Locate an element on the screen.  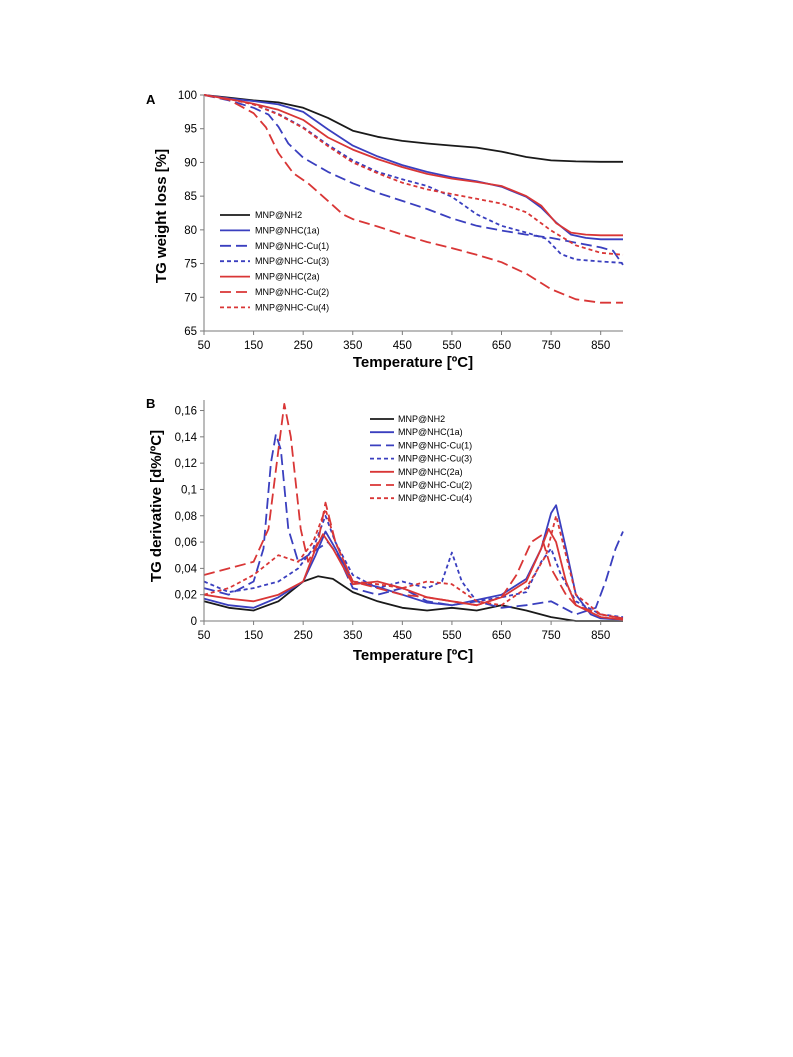
y-tick-label: 80 is located at coordinates (190, 231).